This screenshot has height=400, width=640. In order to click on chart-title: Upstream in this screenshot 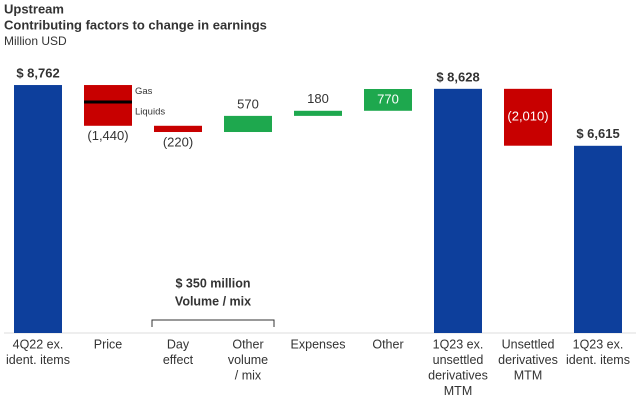, I will do `click(34, 8)`.